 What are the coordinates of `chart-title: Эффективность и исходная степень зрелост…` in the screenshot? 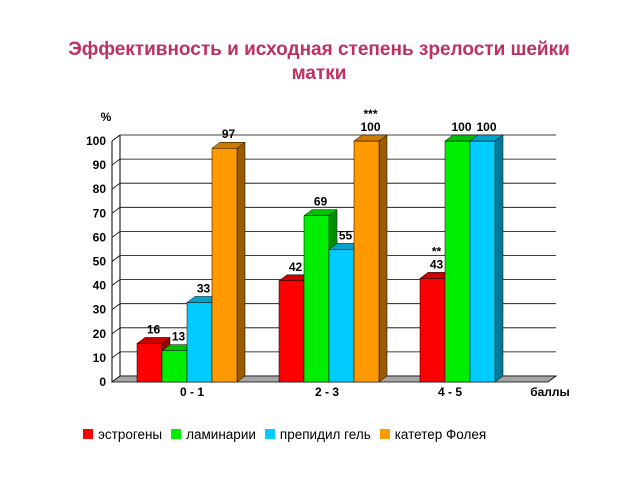 It's located at (319, 62).